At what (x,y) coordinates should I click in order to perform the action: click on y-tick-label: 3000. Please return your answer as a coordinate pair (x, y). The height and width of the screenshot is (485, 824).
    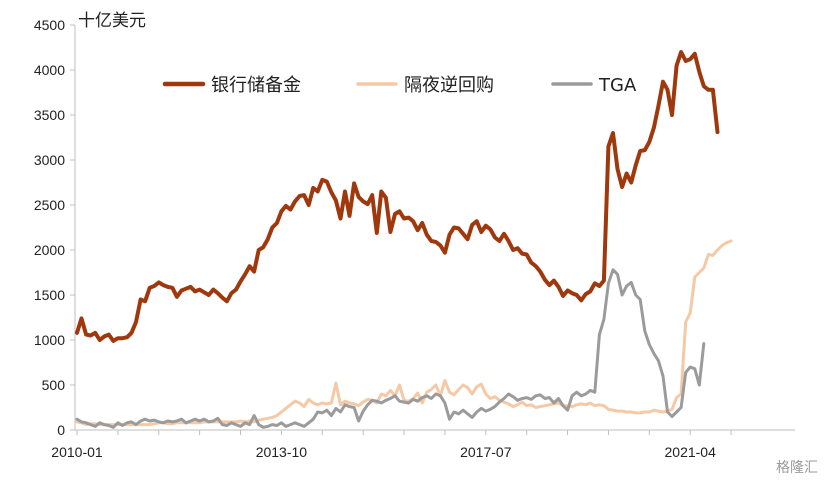
    Looking at the image, I should click on (49, 160).